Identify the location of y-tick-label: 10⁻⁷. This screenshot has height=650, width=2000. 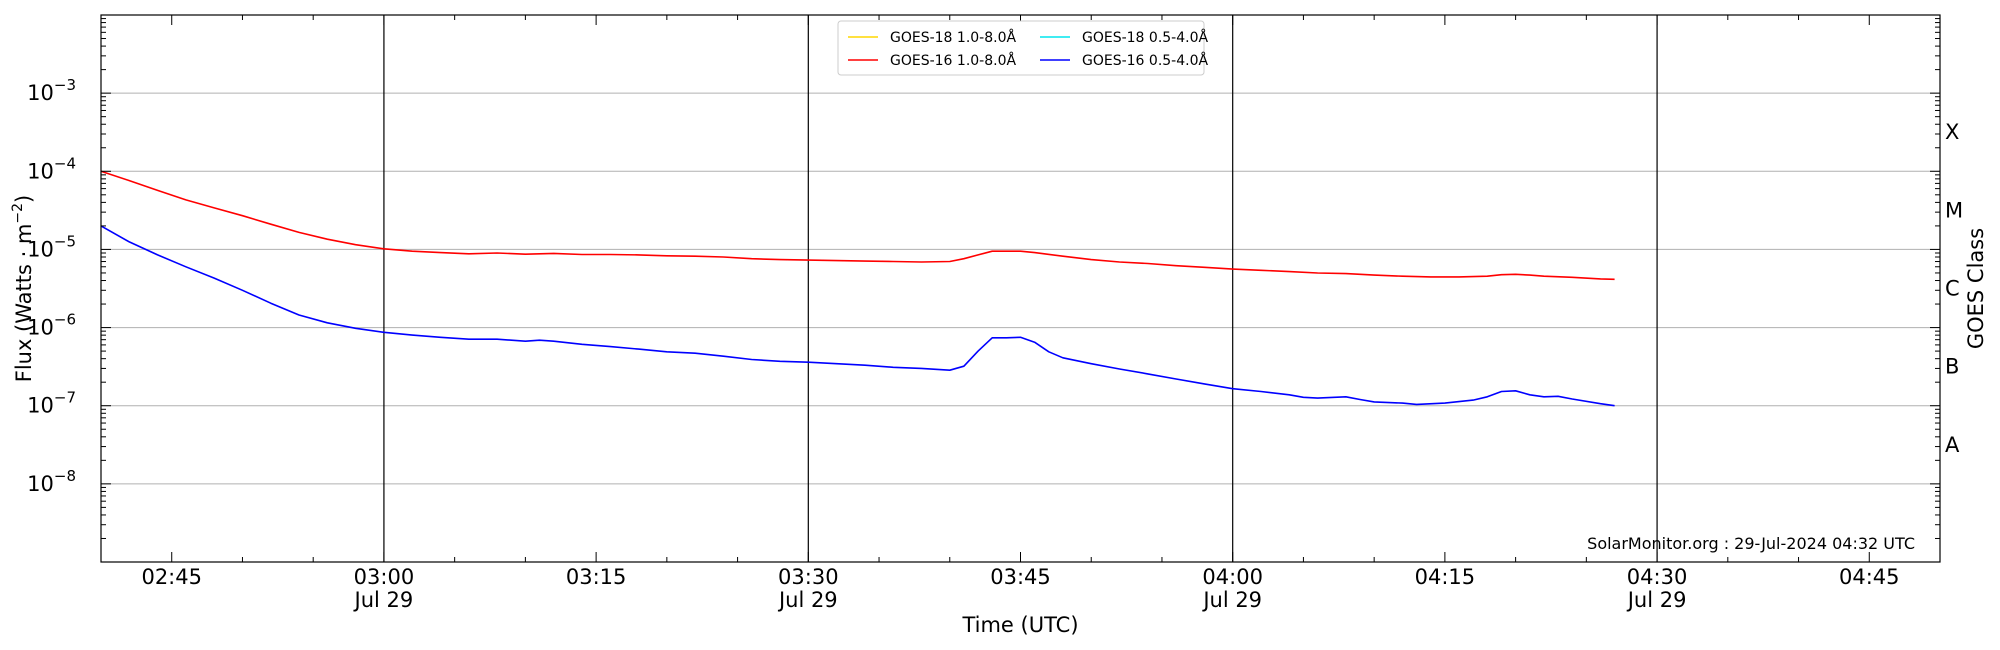
(51, 403).